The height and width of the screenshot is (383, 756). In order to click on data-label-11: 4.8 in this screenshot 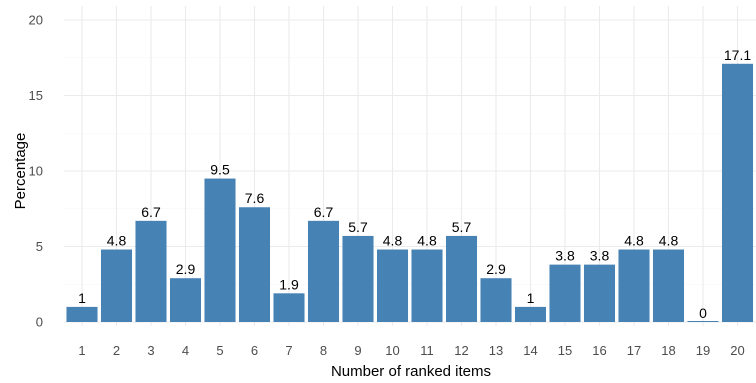, I will do `click(427, 241)`.